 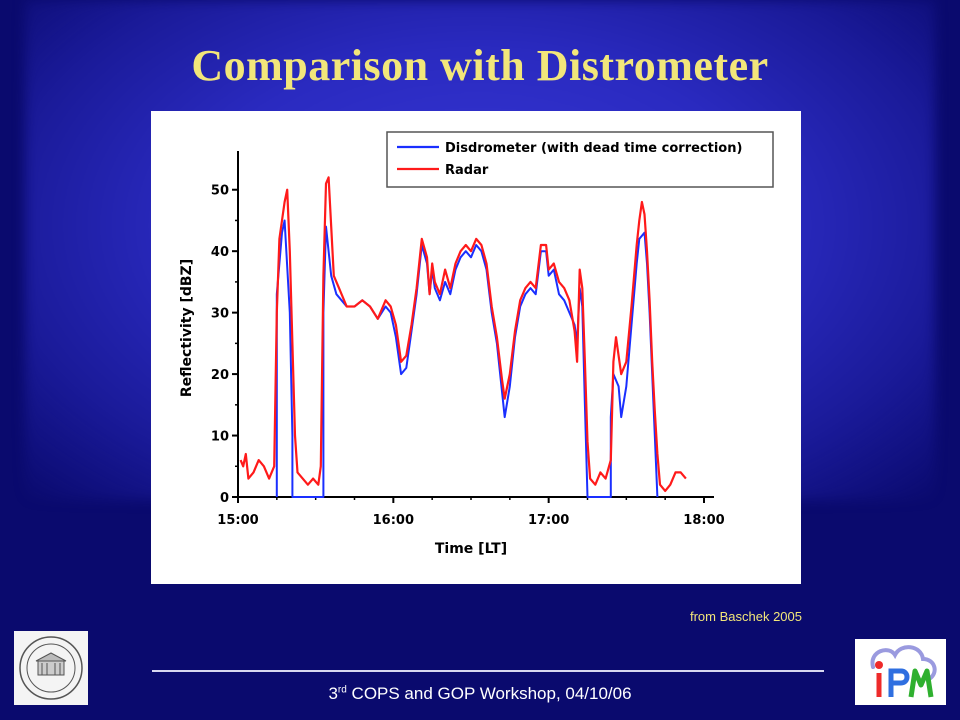 I want to click on footer-text: 3rd COPS and GOP Workshop, 04/10/06, so click(x=480, y=694).